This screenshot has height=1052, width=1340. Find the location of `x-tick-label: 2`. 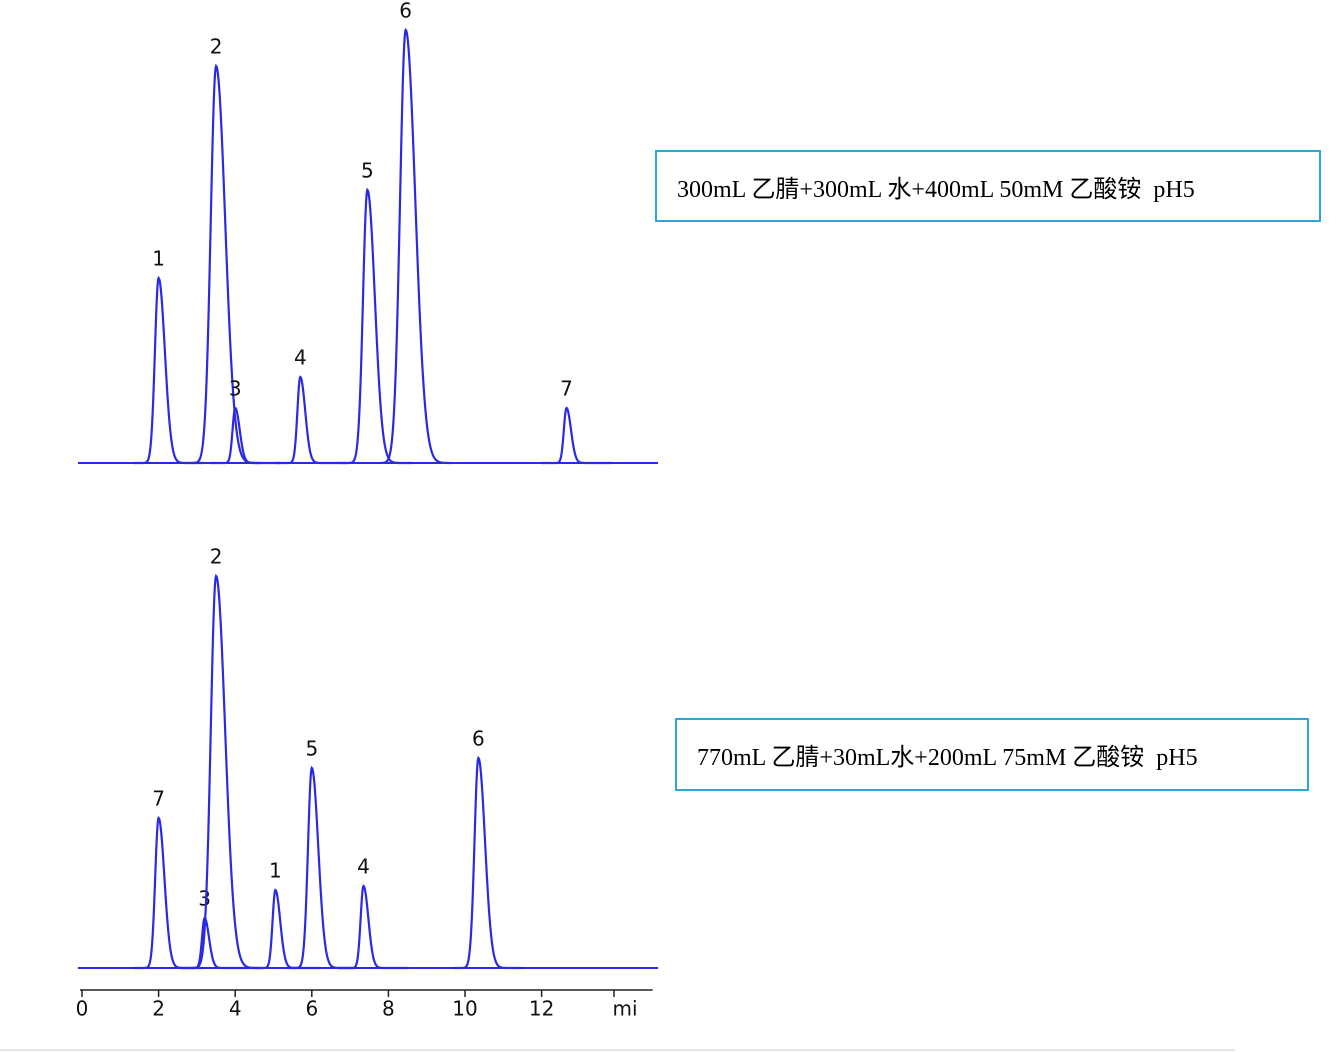

x-tick-label: 2 is located at coordinates (158, 1009).